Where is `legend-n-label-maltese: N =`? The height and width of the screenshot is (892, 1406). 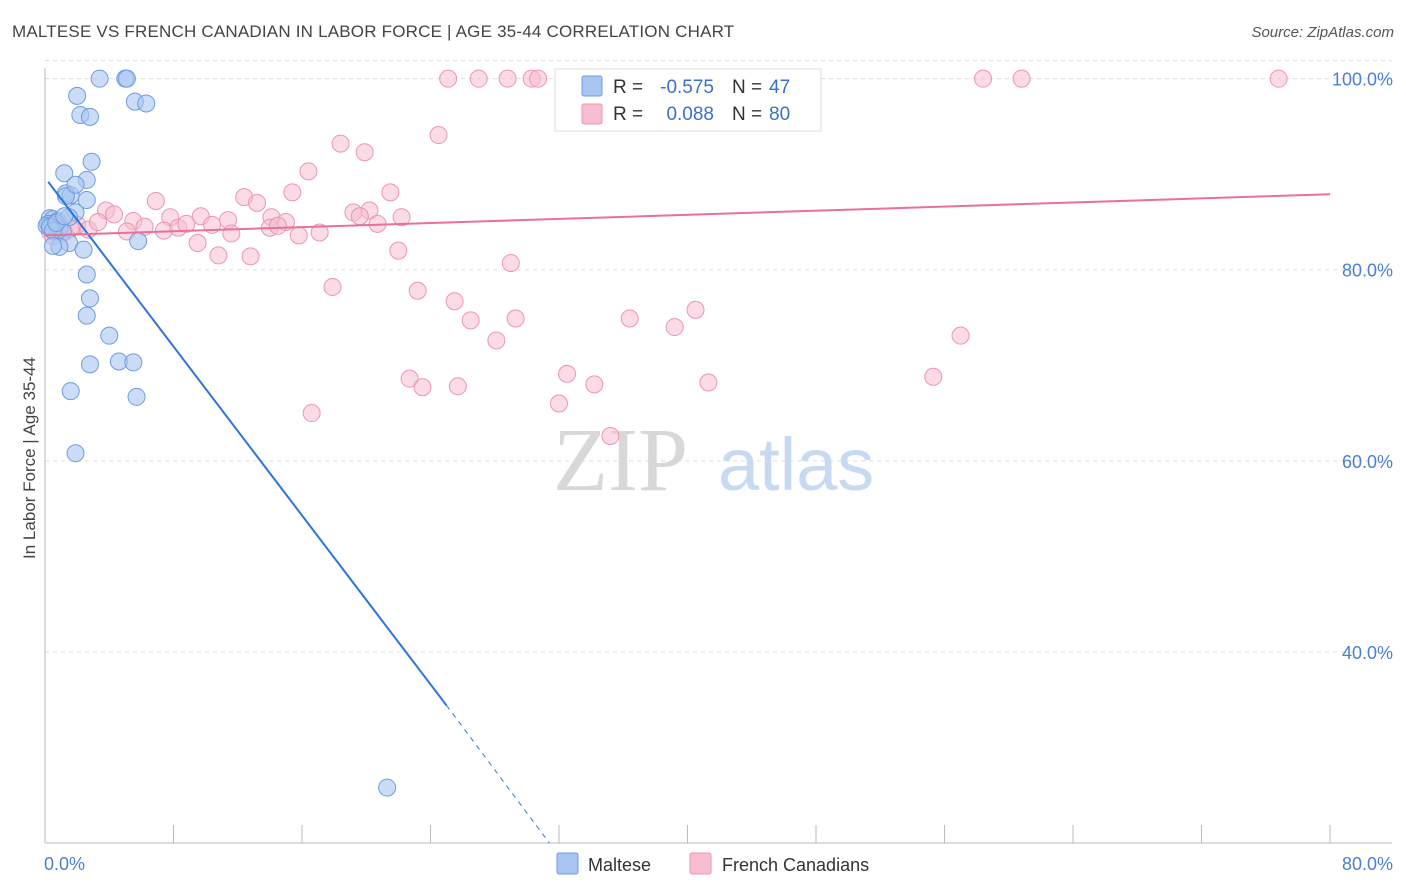 legend-n-label-maltese: N = is located at coordinates (747, 87).